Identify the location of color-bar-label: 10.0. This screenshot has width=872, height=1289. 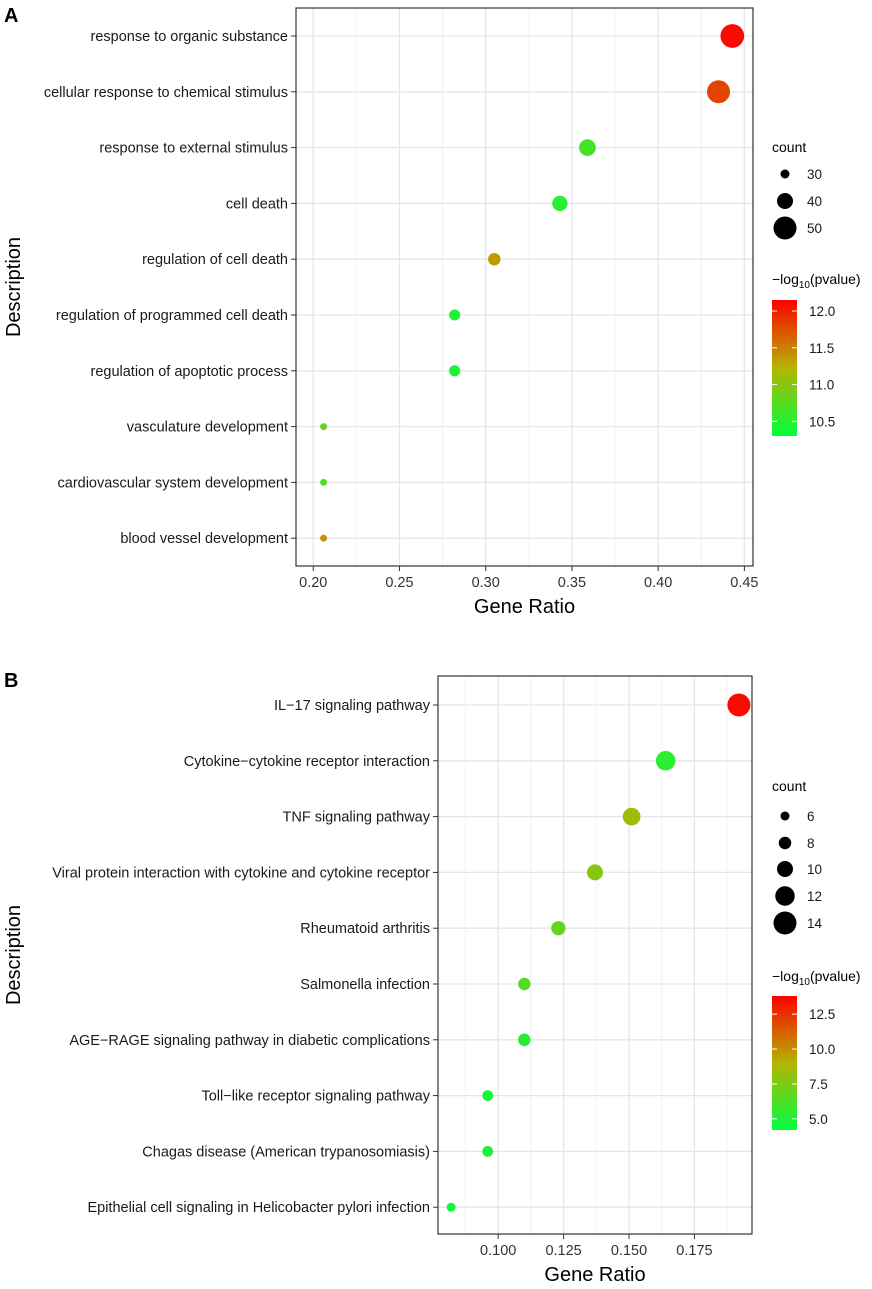
(822, 1049).